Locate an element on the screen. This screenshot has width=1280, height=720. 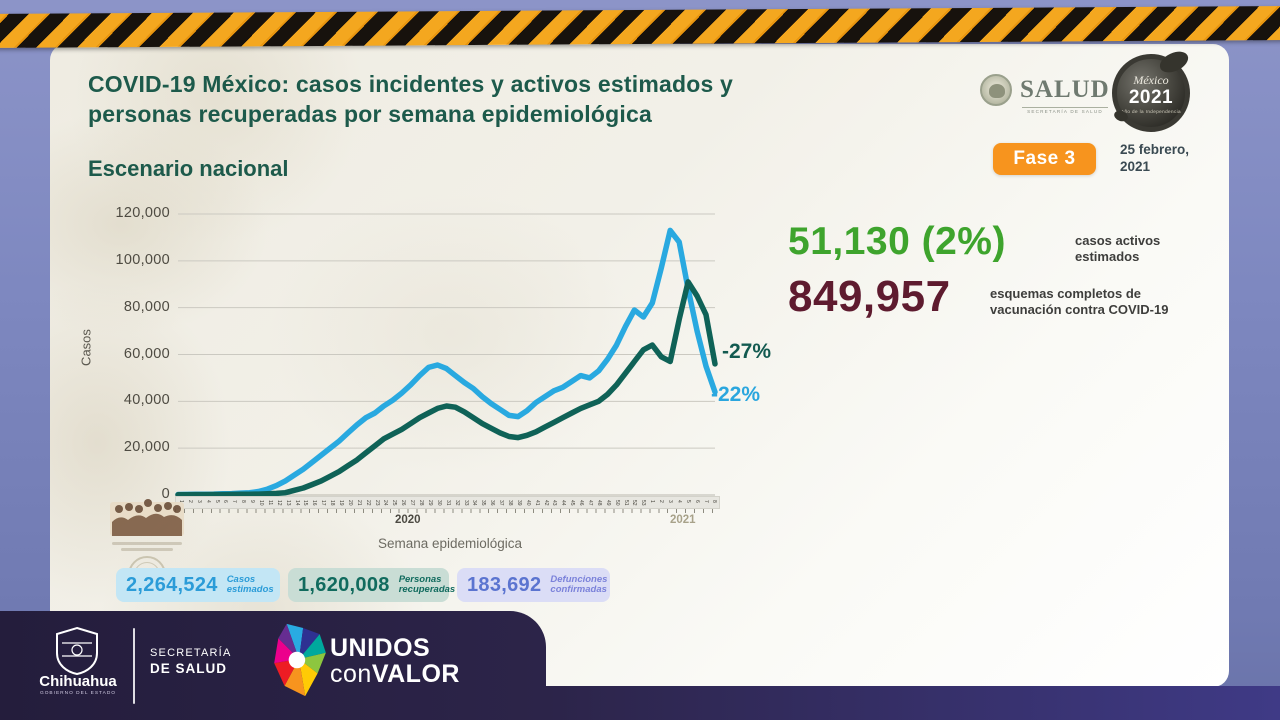
active-cases-label: casos activos estimados is located at coordinates (1118, 249).